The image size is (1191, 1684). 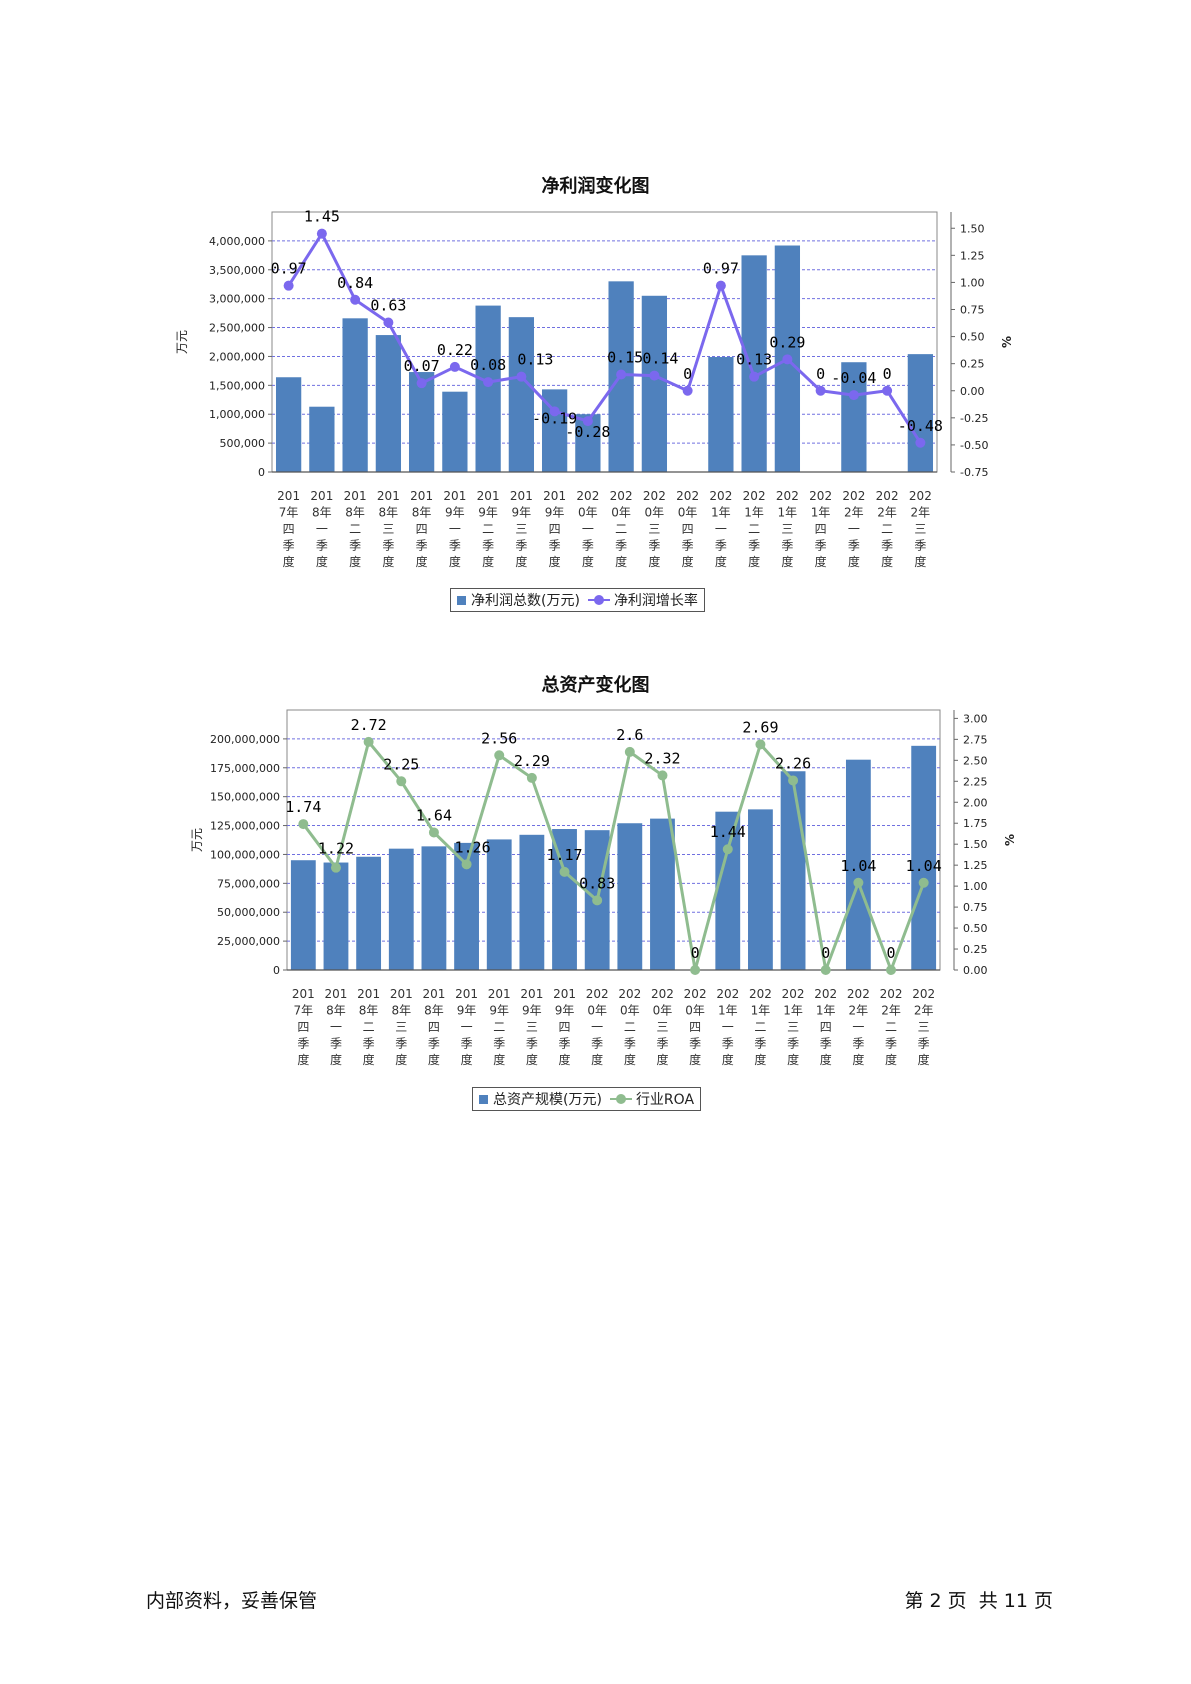 What do you see at coordinates (237, 328) in the screenshot?
I see `left-tick-label: 2,500,000` at bounding box center [237, 328].